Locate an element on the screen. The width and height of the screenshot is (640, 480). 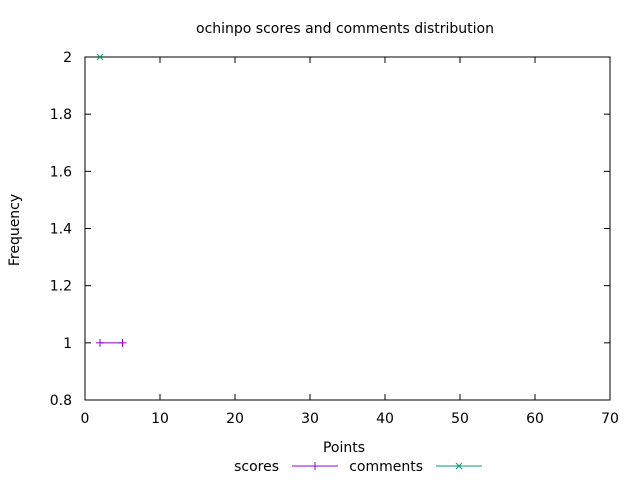
legend-marker-scores is located at coordinates (315, 466).